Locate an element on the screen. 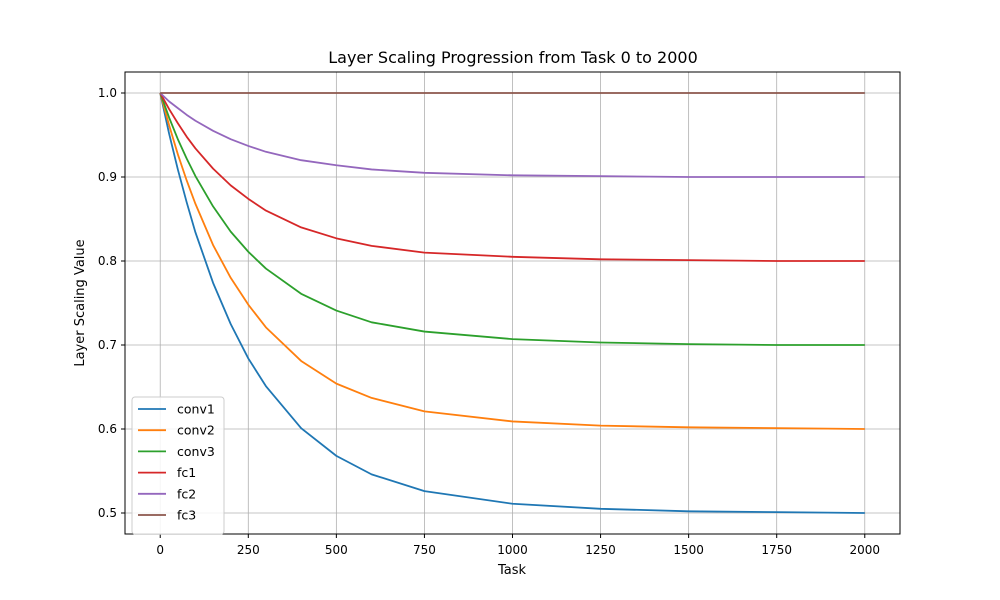 Image resolution: width=1000 pixels, height=600 pixels. y-tick-label: 0.9 is located at coordinates (107, 177).